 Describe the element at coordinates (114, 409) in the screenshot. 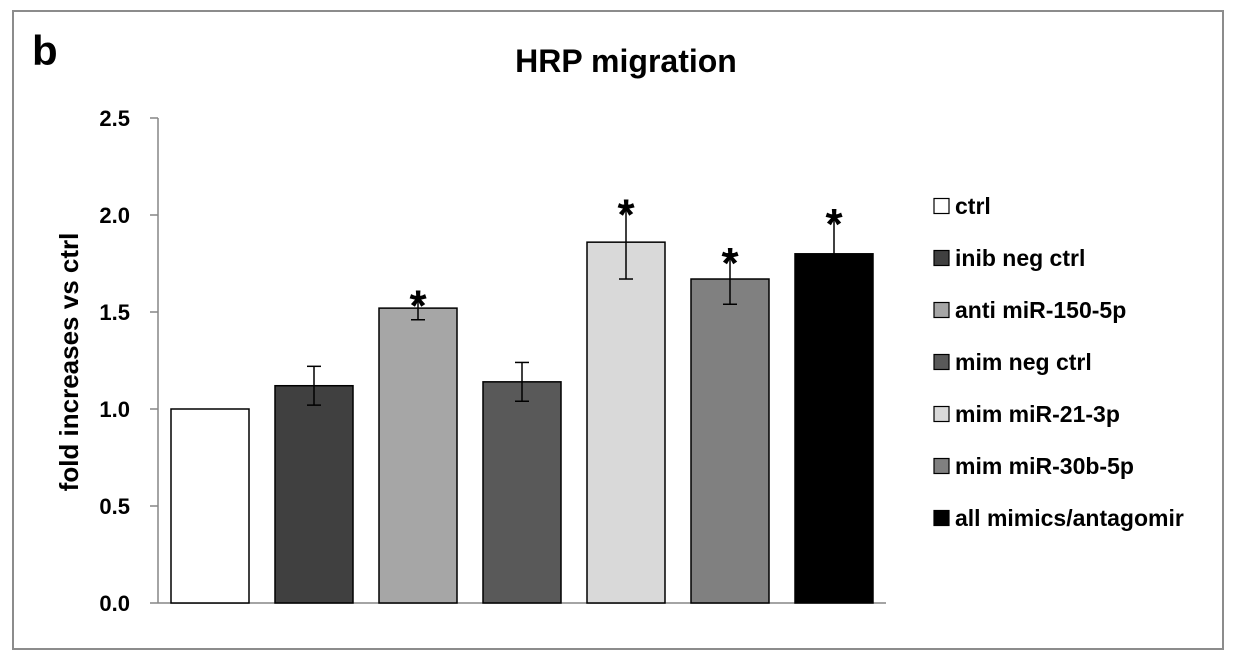

I see `y-tick-label: 1.0` at that location.